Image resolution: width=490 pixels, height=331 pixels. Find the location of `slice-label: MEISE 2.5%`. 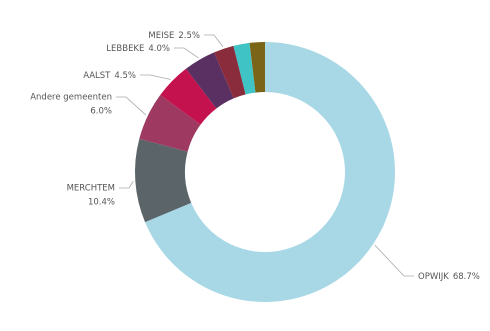

slice-label: MEISE 2.5% is located at coordinates (174, 36).